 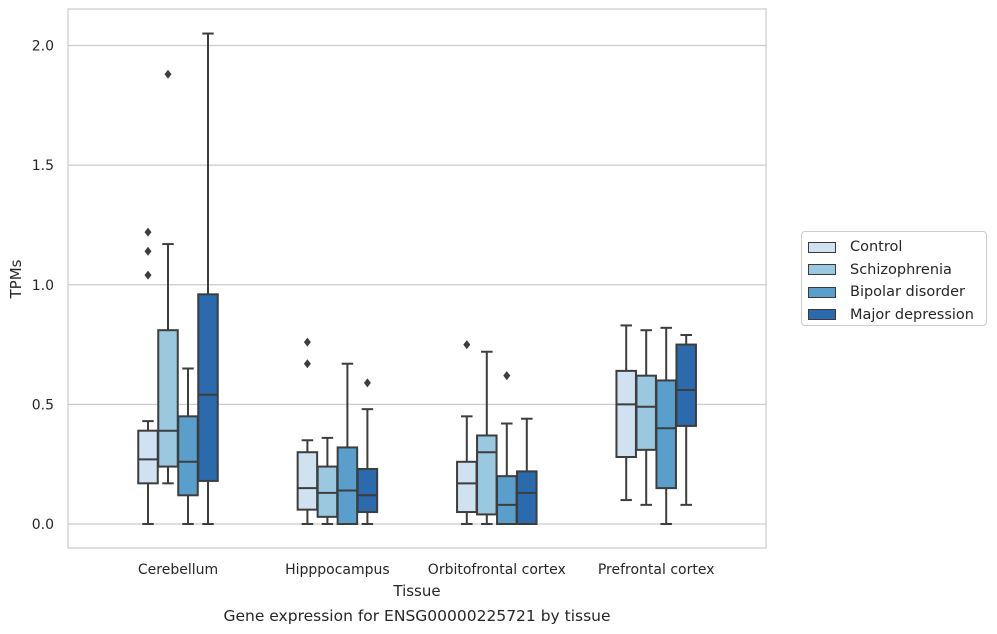 I want to click on legend-swatch-control, so click(x=822, y=247).